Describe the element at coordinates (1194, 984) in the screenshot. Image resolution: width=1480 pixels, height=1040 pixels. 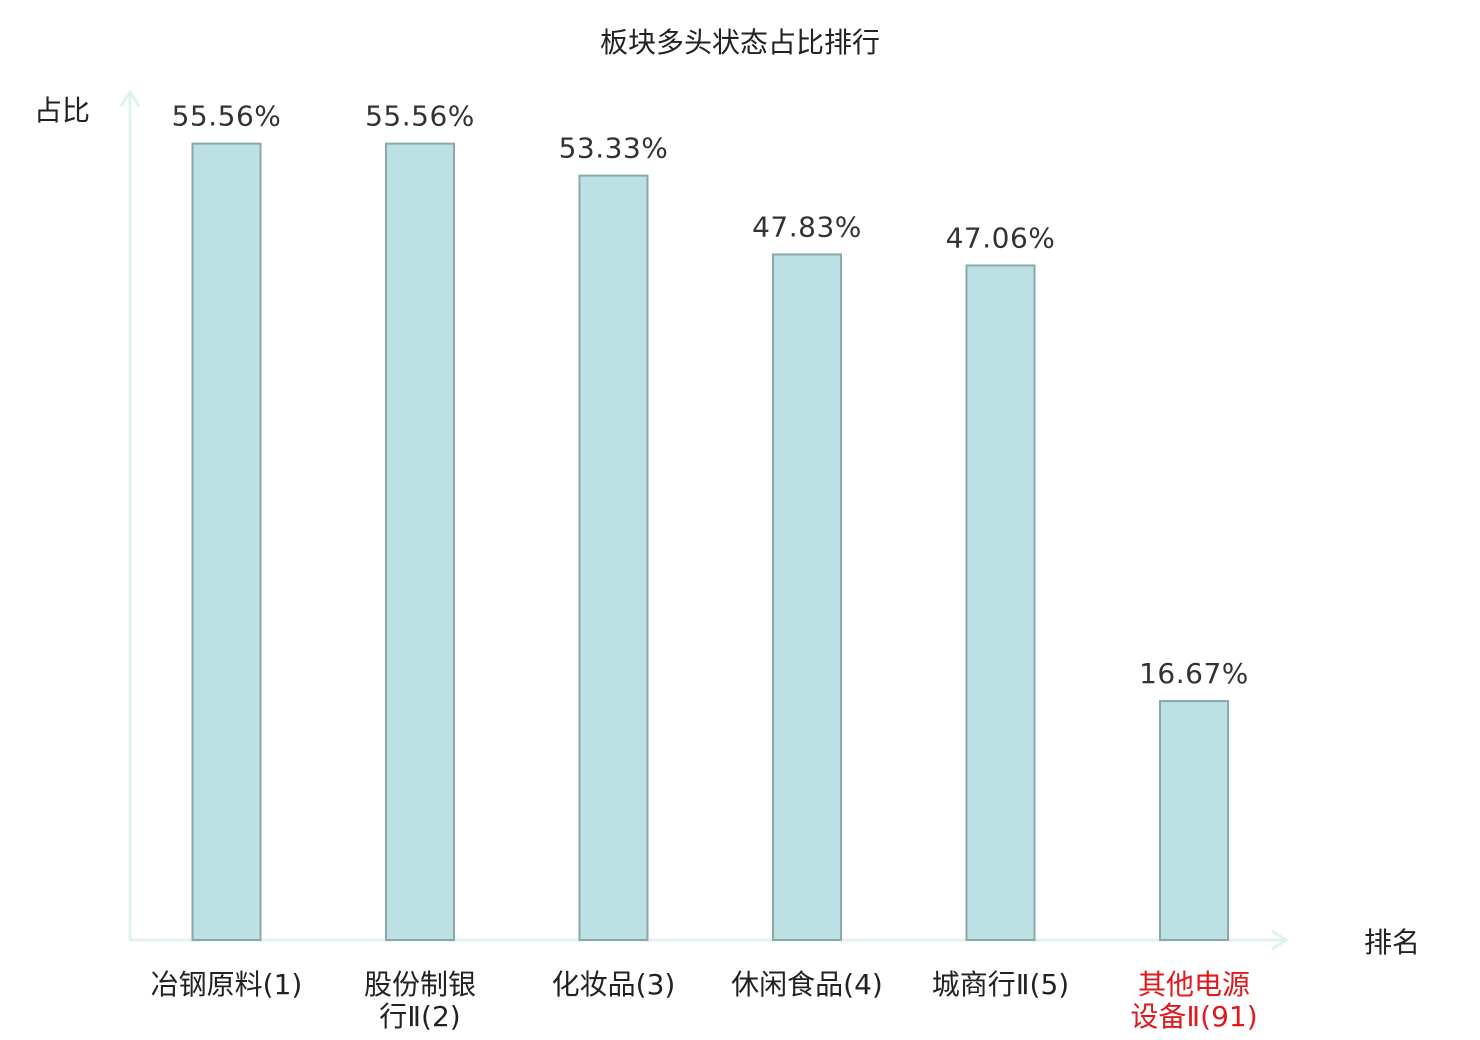
I see `tick-label: 其他电源` at that location.